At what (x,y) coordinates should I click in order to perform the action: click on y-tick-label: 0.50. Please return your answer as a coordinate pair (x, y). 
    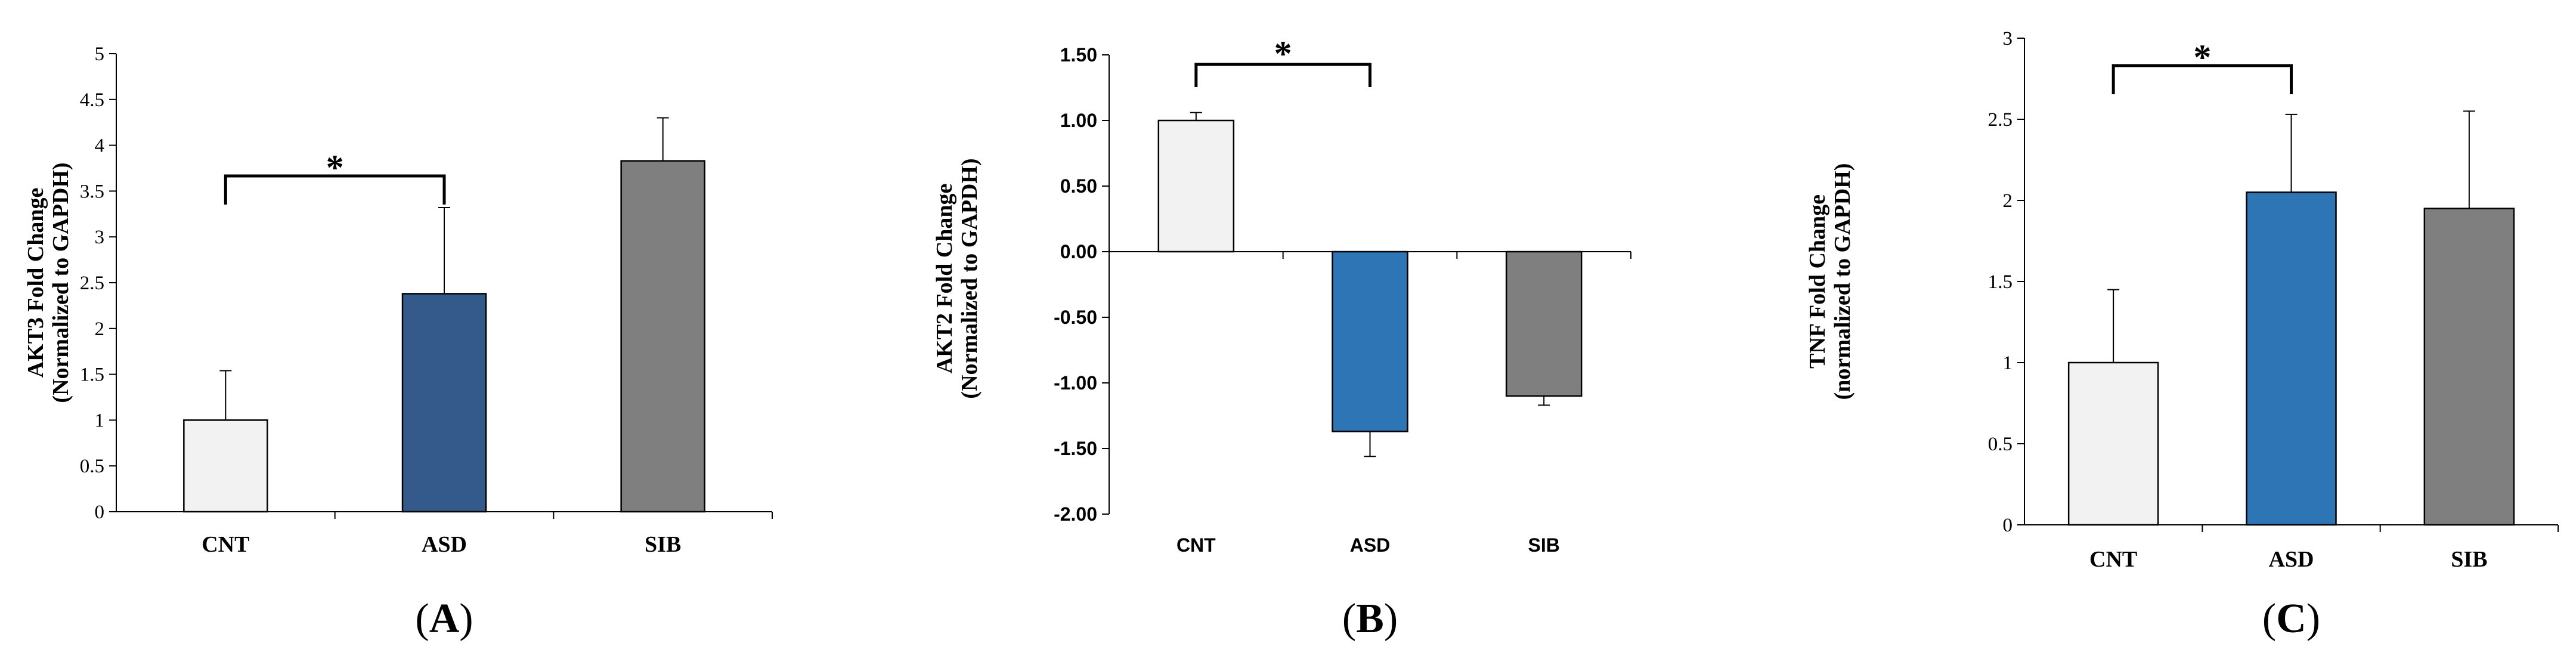
    Looking at the image, I should click on (1079, 186).